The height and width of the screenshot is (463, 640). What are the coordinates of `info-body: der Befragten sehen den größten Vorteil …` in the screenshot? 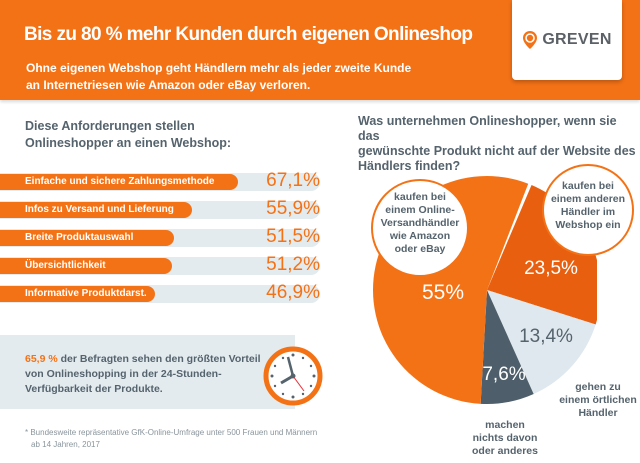 It's located at (143, 374).